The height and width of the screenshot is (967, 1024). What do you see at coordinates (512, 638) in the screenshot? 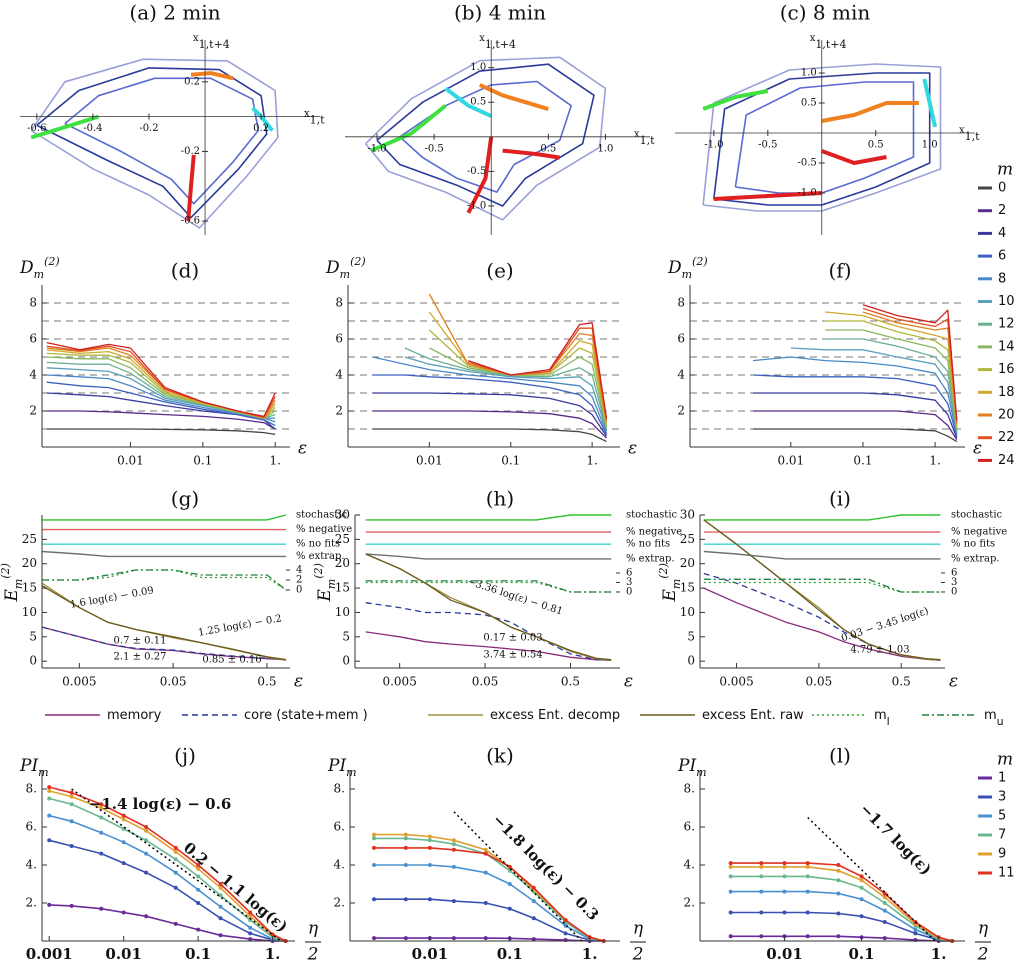
I see `annotation: 0.17 ± 0.03` at bounding box center [512, 638].